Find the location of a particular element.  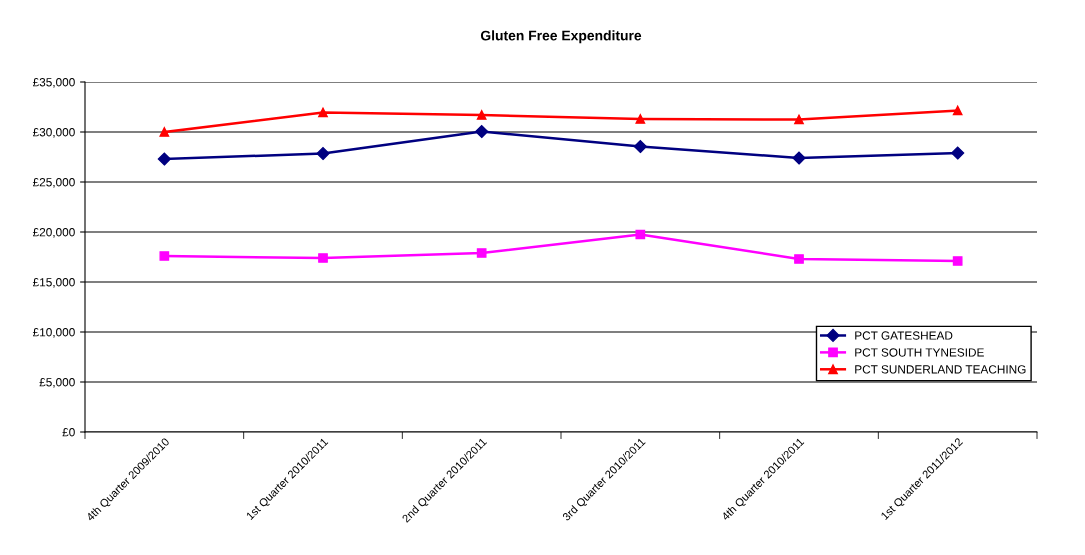

legend-label: PCT SUNDERLAND TEACHING is located at coordinates (940, 369).